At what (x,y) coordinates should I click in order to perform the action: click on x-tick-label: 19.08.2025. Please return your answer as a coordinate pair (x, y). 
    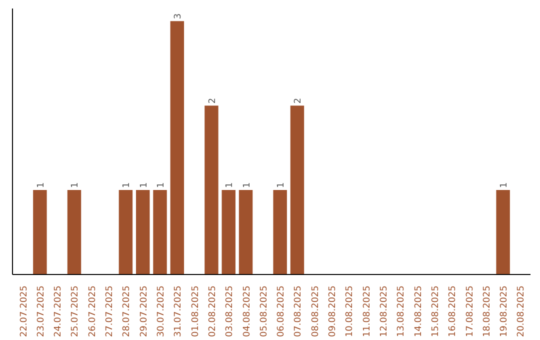
    Looking at the image, I should click on (505, 312).